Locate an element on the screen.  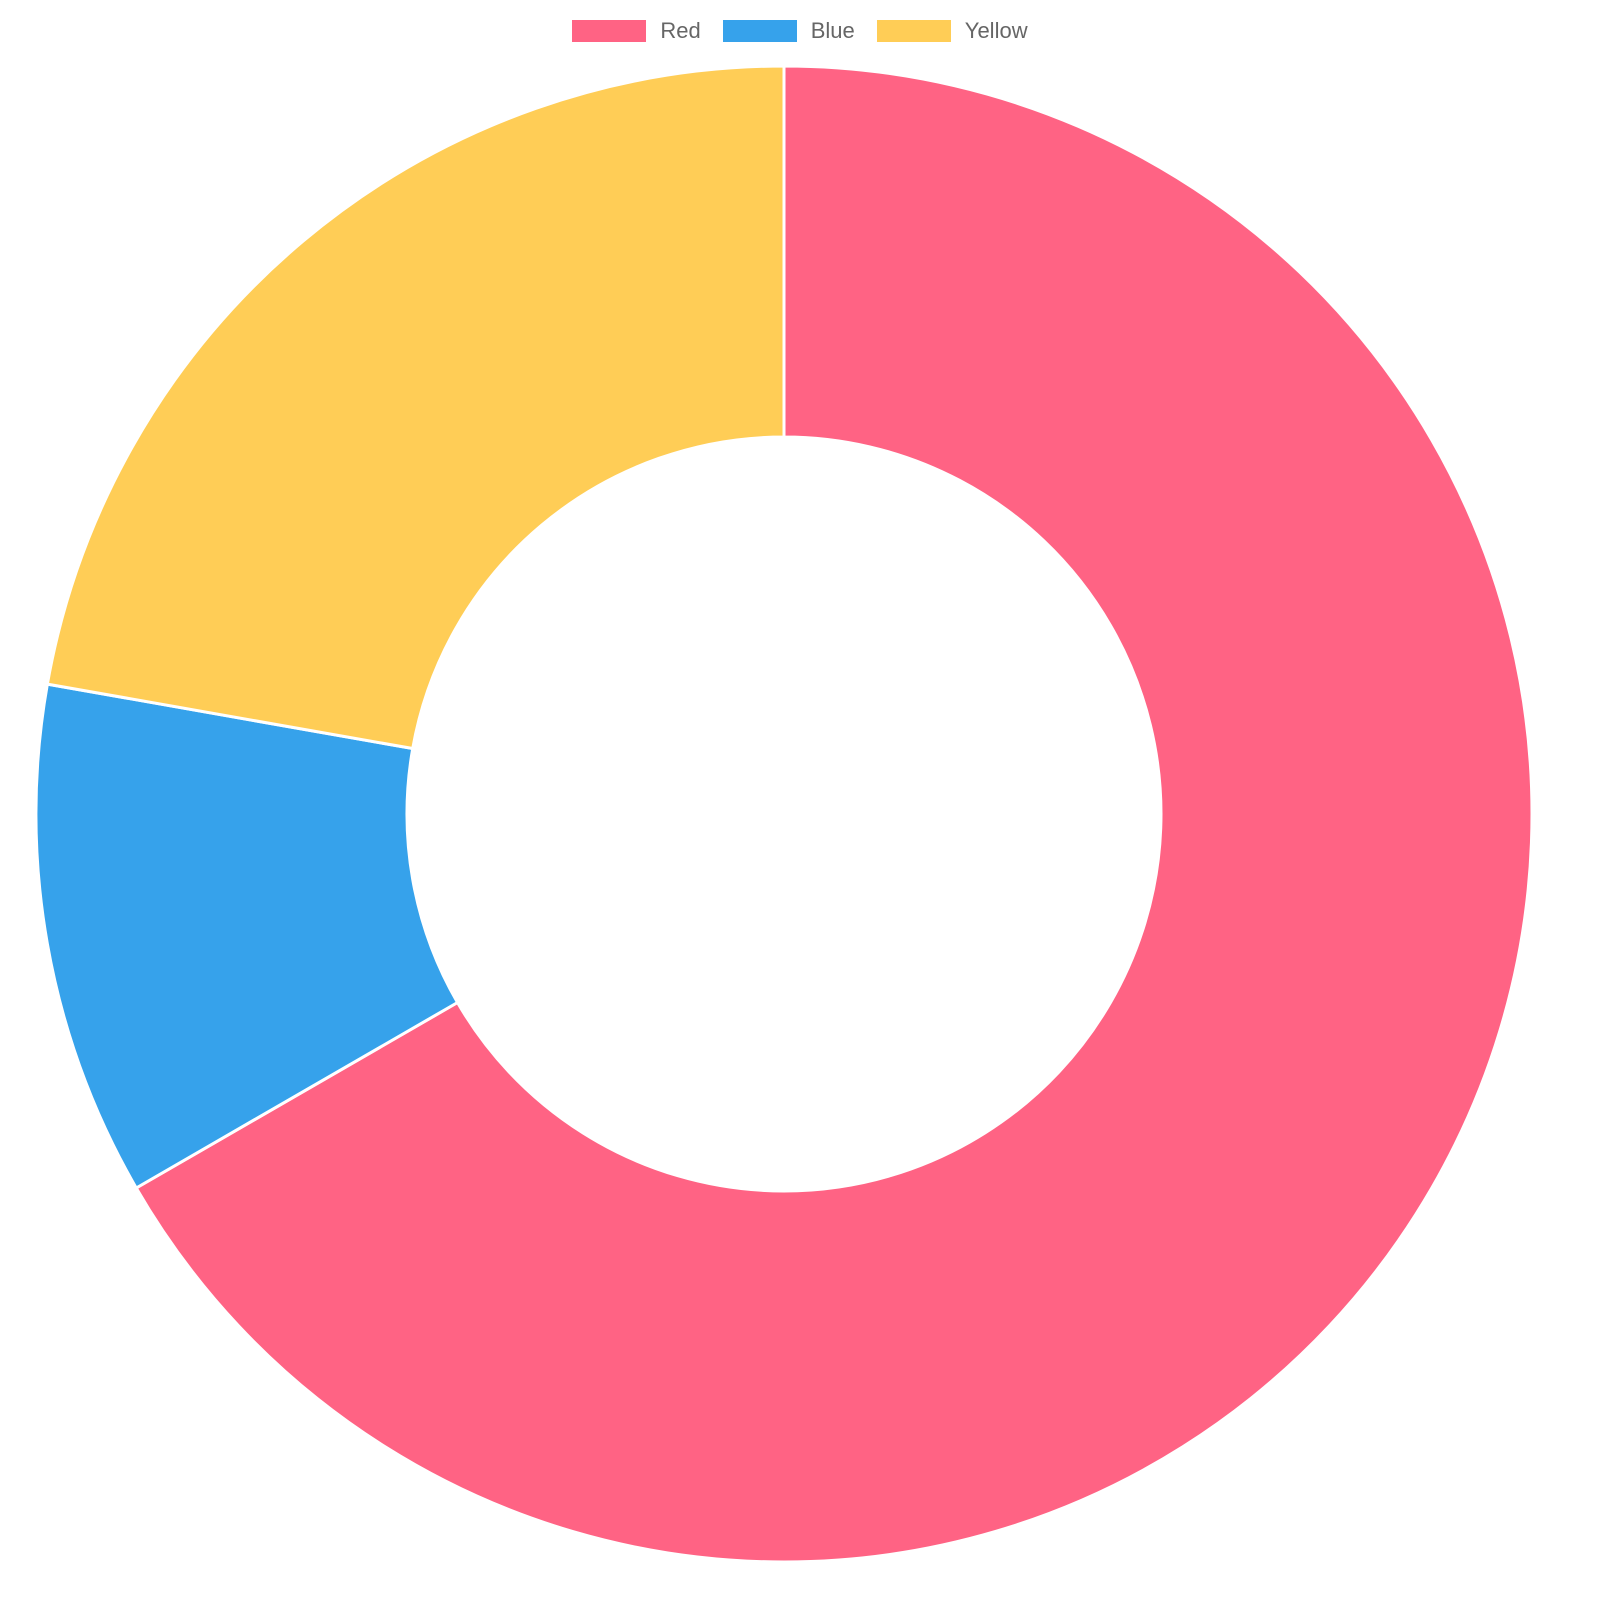
chart-legend: Red Blue Yellow is located at coordinates (800, 31).